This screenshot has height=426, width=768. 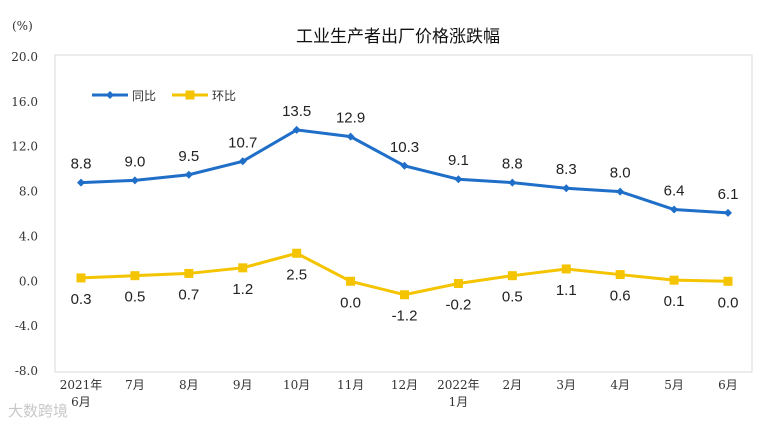 What do you see at coordinates (28, 236) in the screenshot?
I see `y-tick-label: 4.0` at bounding box center [28, 236].